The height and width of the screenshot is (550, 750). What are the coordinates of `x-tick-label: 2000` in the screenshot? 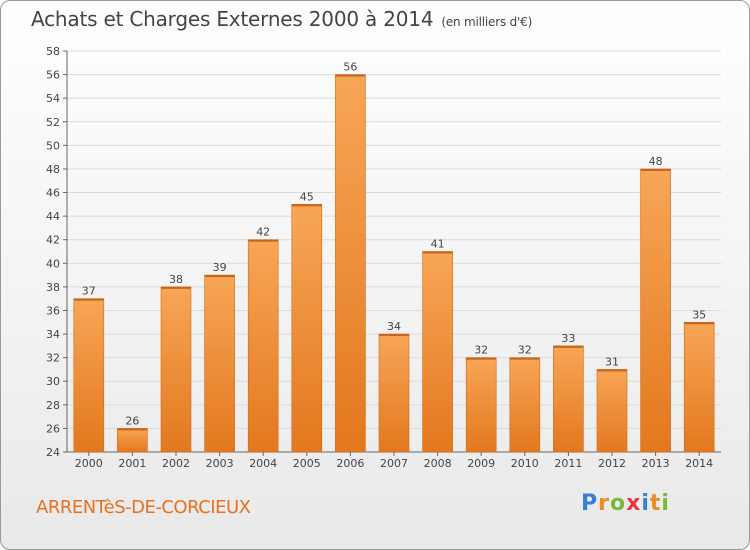 It's located at (89, 463).